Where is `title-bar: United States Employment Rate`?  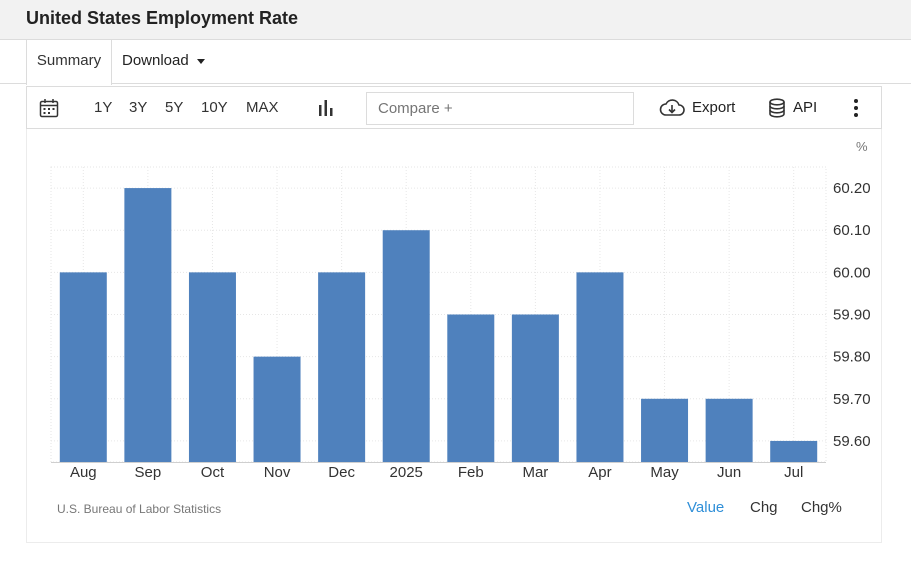 title-bar: United States Employment Rate is located at coordinates (455, 20).